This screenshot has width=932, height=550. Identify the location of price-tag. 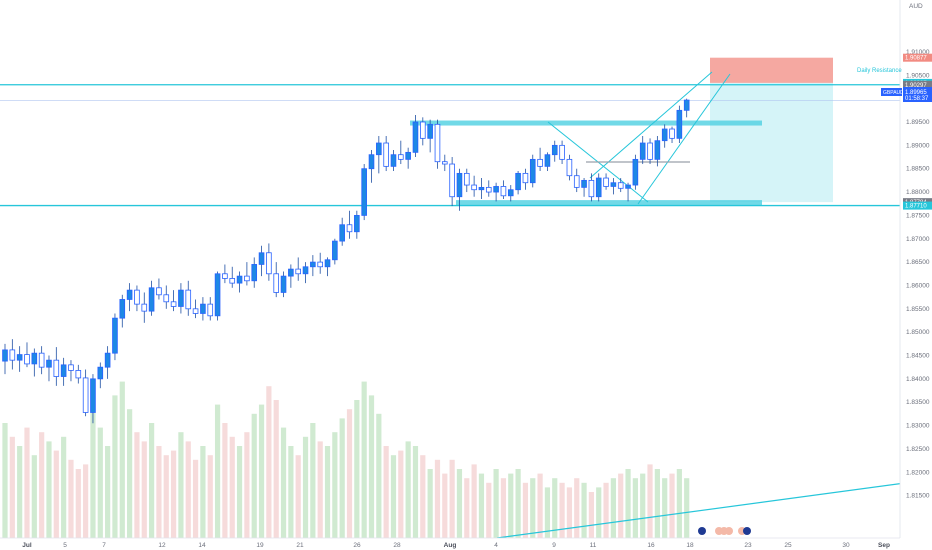
(917, 84).